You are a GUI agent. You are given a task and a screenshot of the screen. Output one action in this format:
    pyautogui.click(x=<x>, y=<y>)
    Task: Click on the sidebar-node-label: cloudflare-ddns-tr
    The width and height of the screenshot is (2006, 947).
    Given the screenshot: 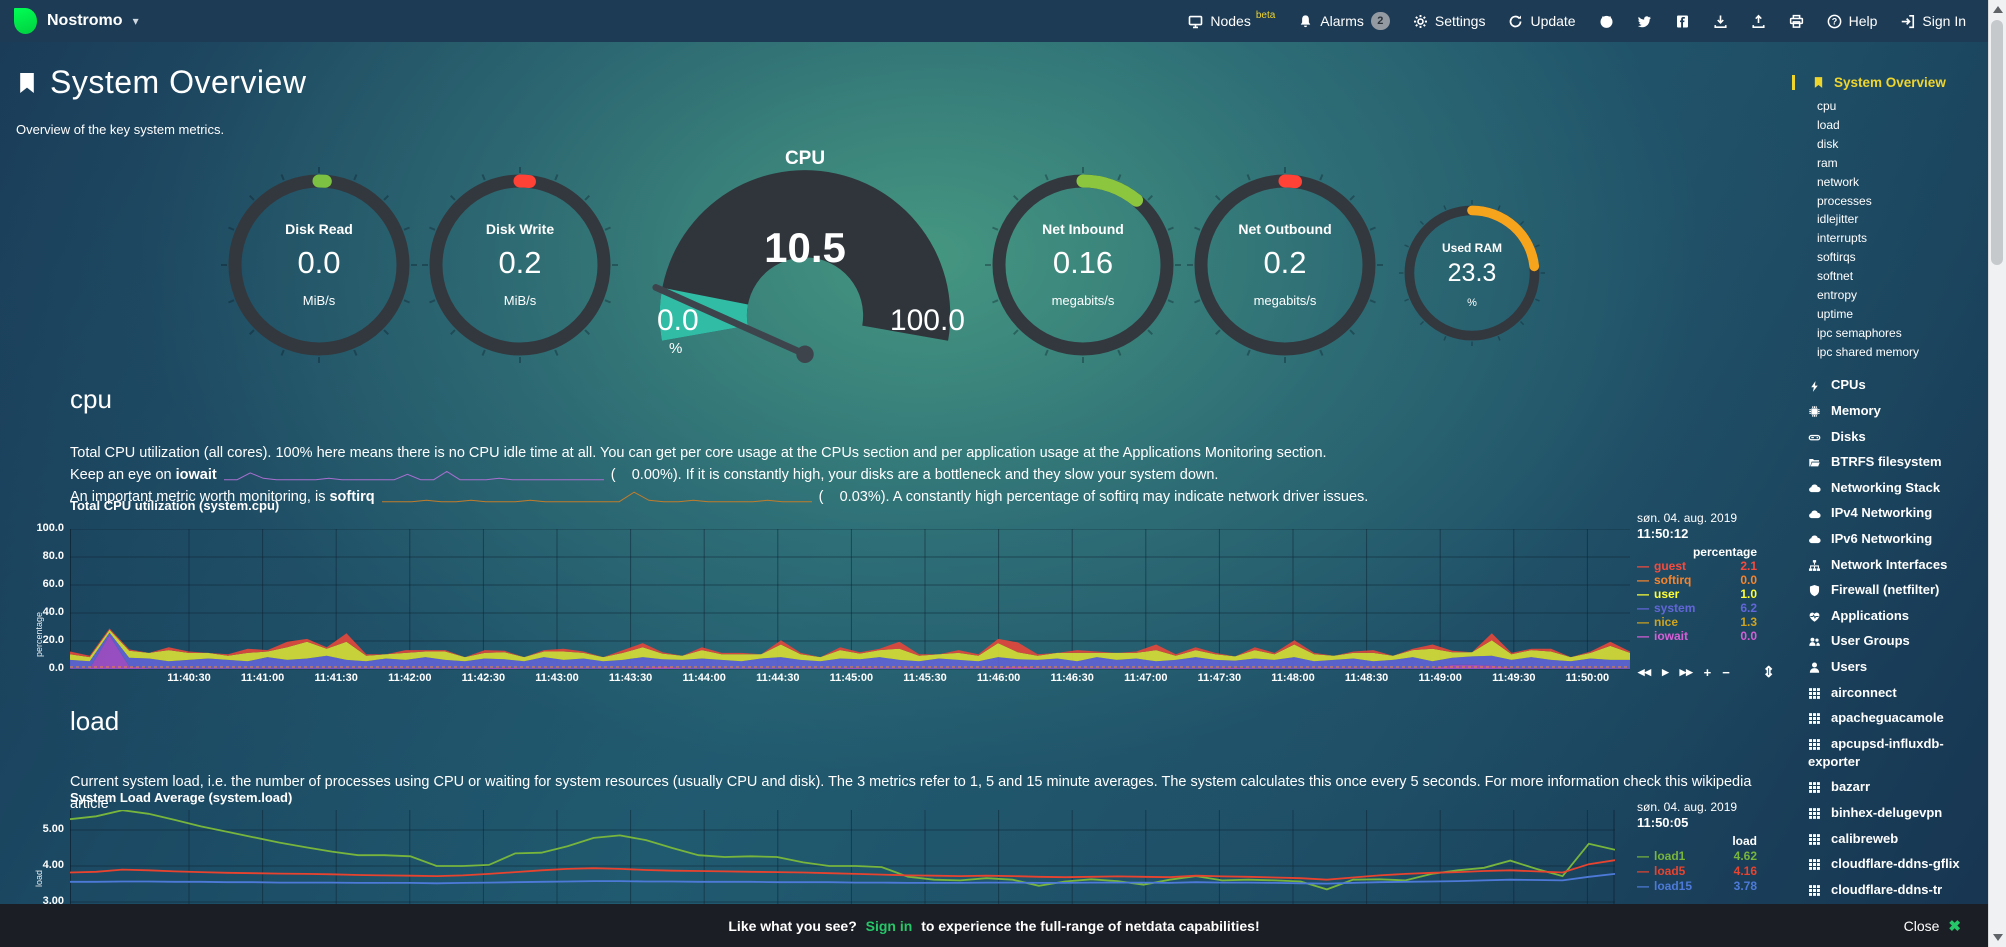 What is the action you would take?
    pyautogui.click(x=1887, y=889)
    